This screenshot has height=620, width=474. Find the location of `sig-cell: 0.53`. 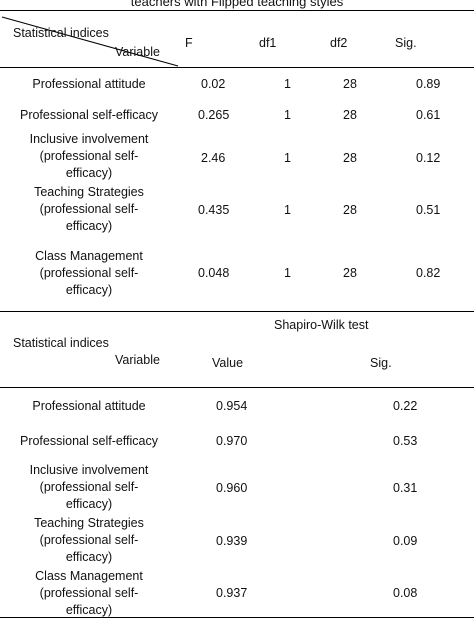

sig-cell: 0.53 is located at coordinates (405, 441).